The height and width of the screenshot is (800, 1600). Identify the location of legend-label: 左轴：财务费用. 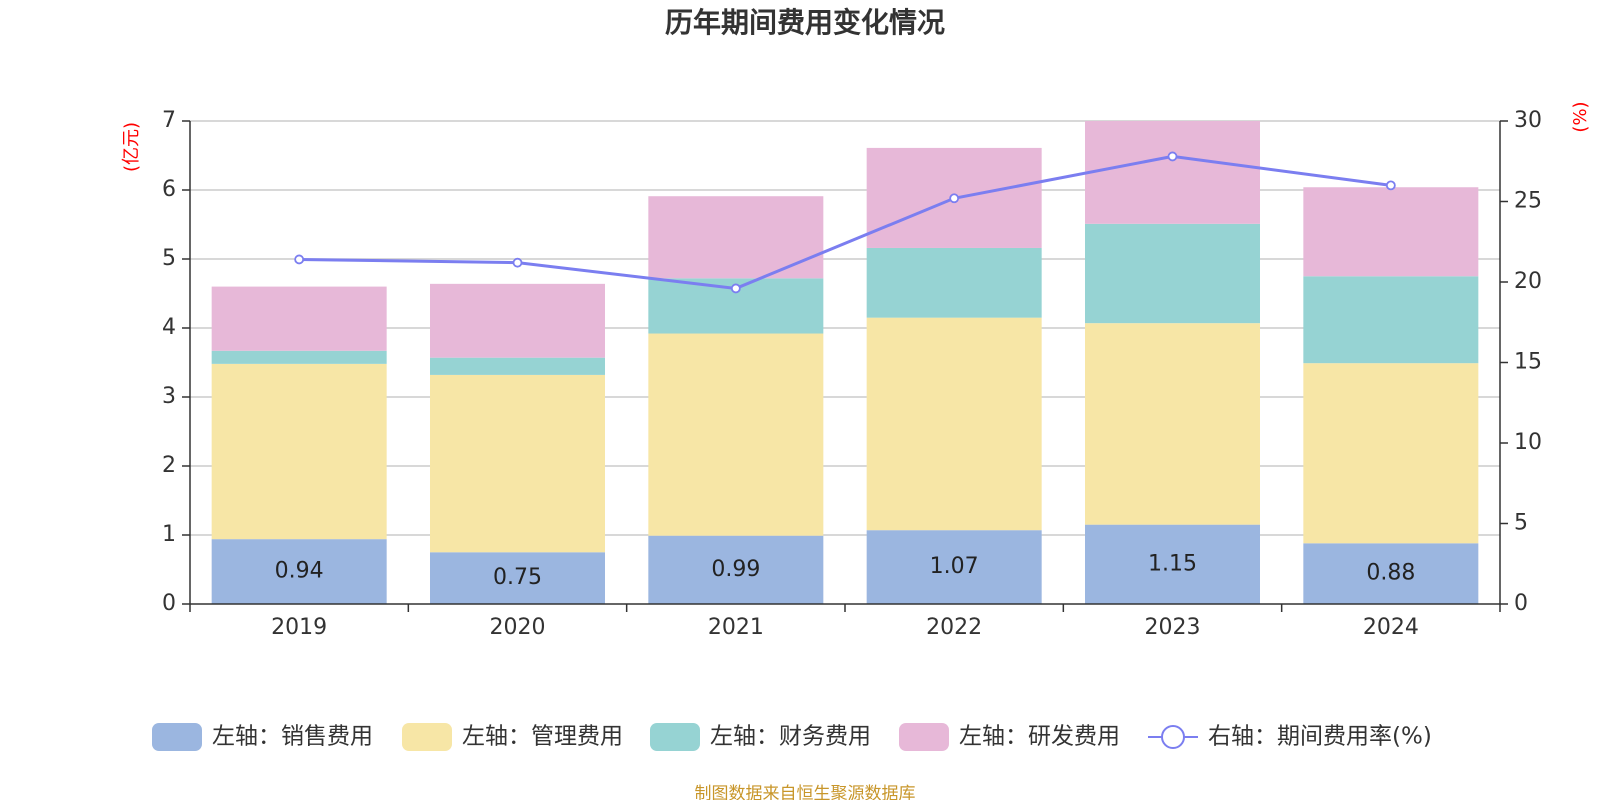
(790, 737).